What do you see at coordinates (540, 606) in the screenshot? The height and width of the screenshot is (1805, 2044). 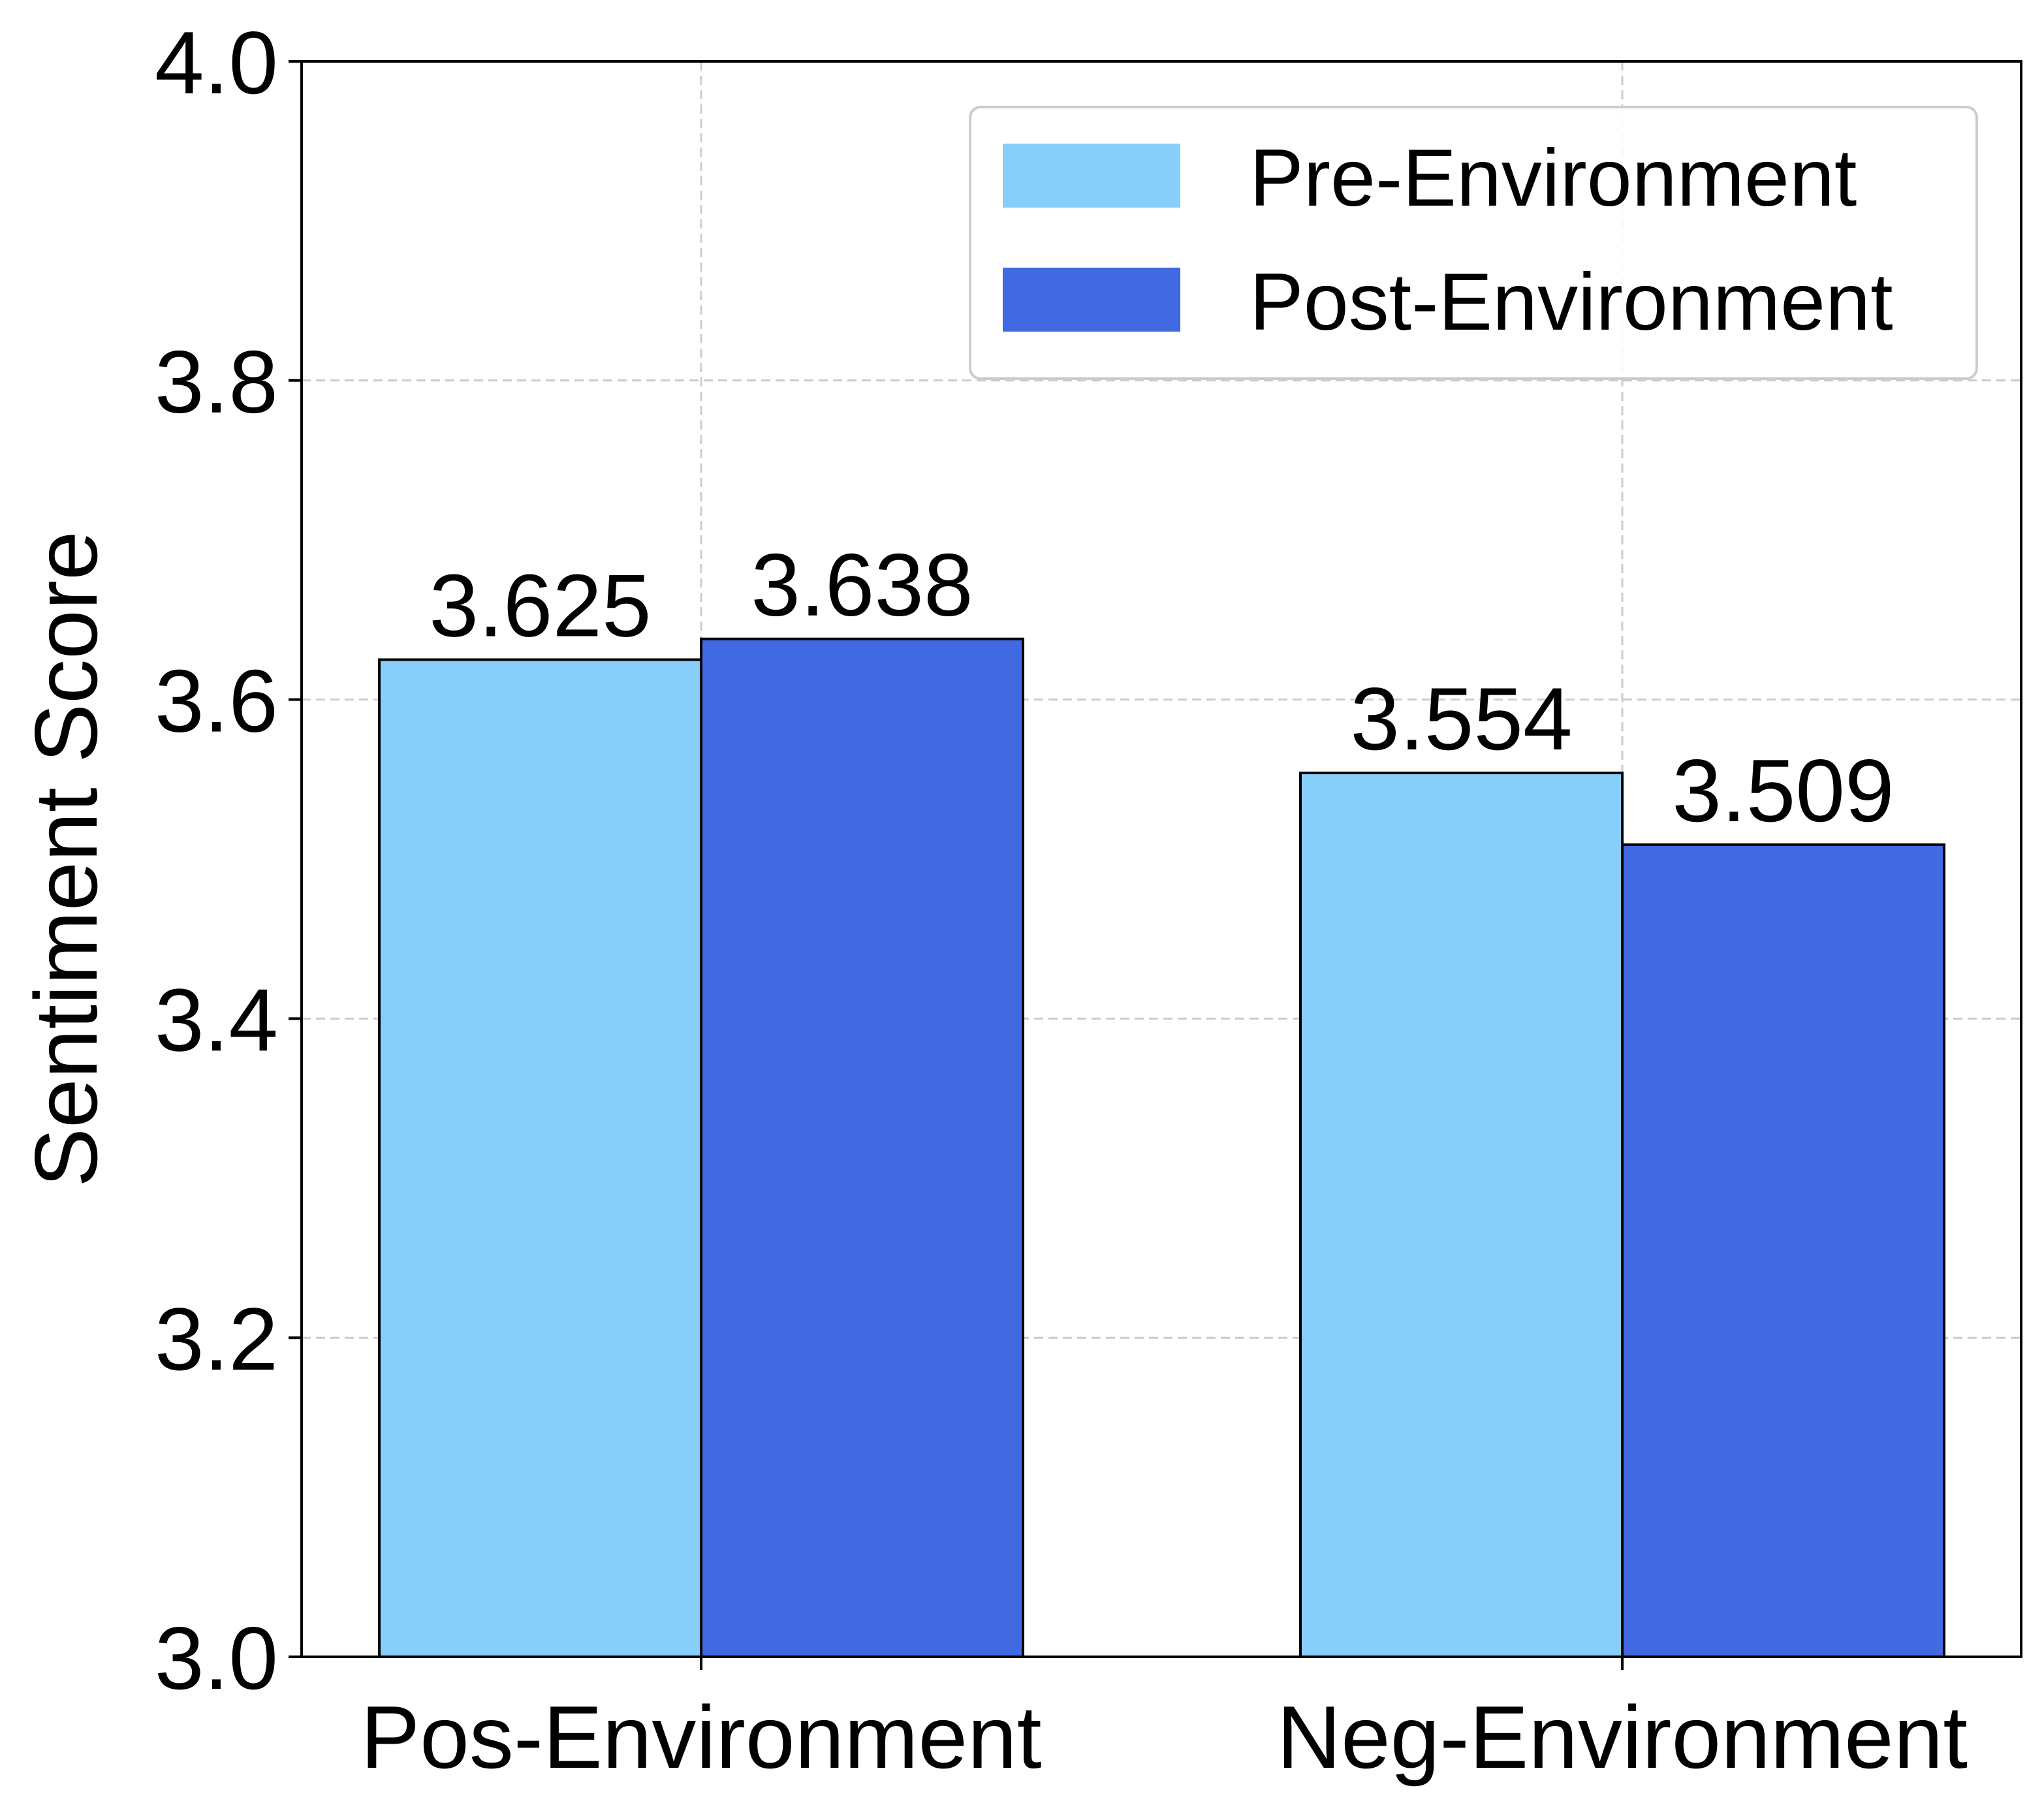 I see `bar-value-label: 3.625` at bounding box center [540, 606].